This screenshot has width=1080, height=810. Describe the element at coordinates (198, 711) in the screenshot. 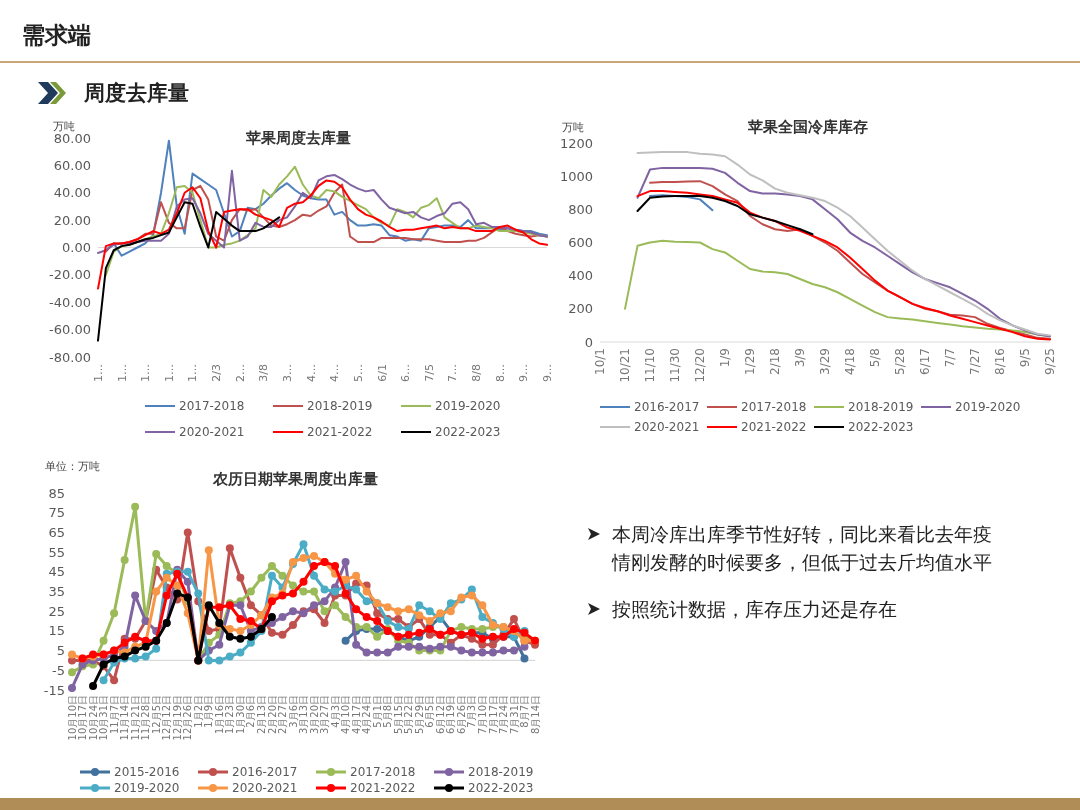

I see `x-tick-label: 1月2日` at that location.